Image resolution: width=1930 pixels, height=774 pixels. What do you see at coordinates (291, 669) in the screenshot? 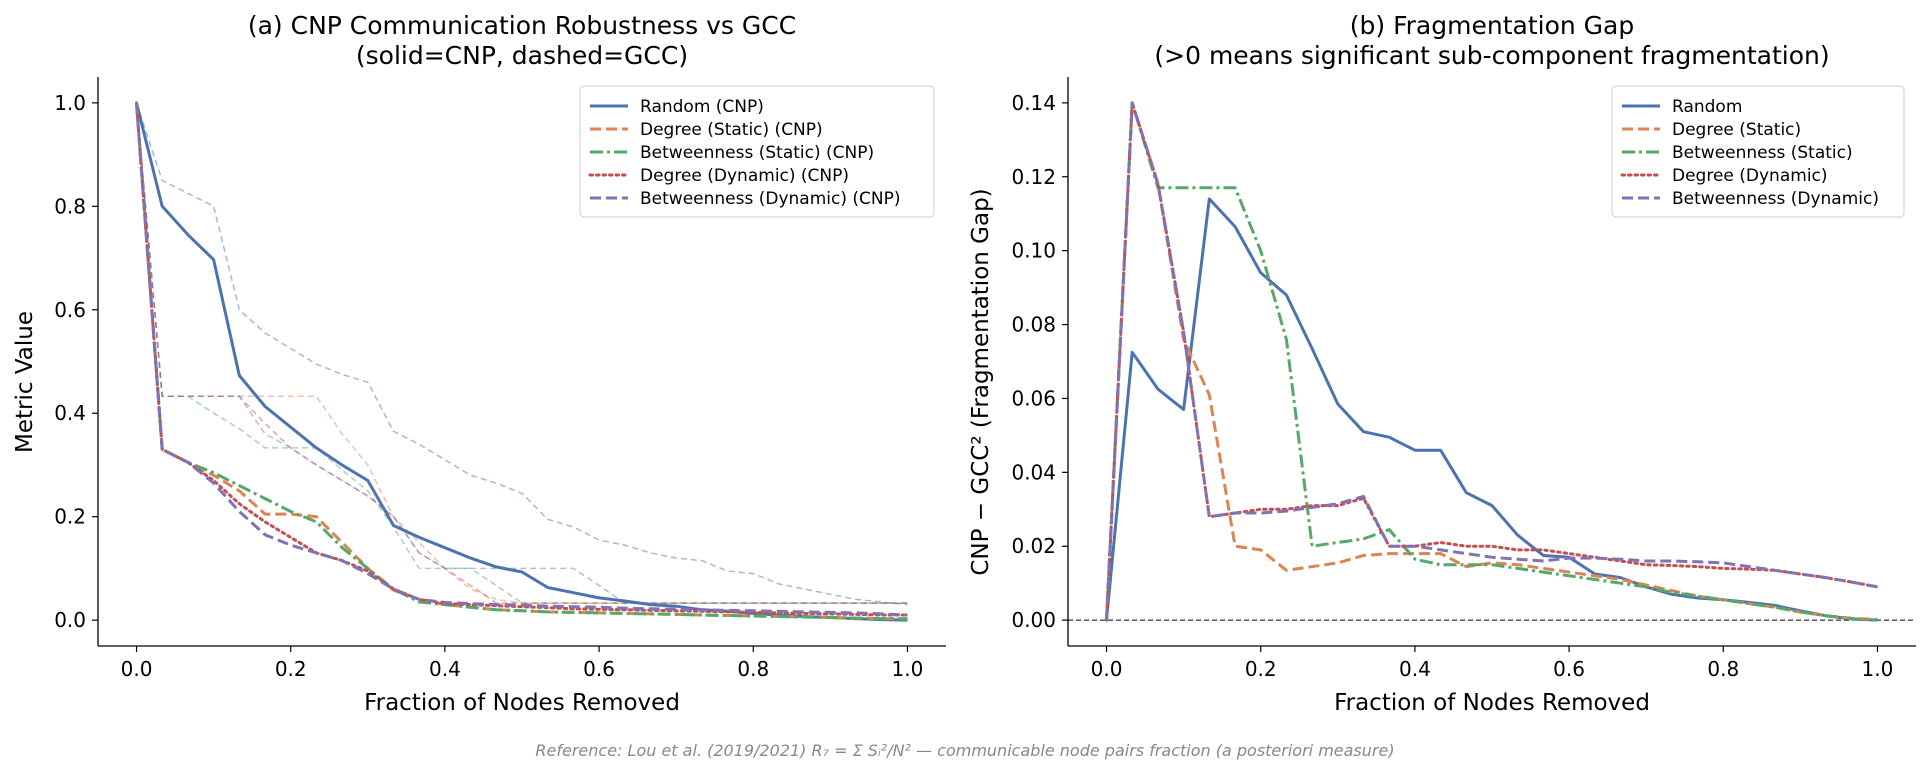
I see `panel-a-x-tick-label: 0.2` at bounding box center [291, 669].